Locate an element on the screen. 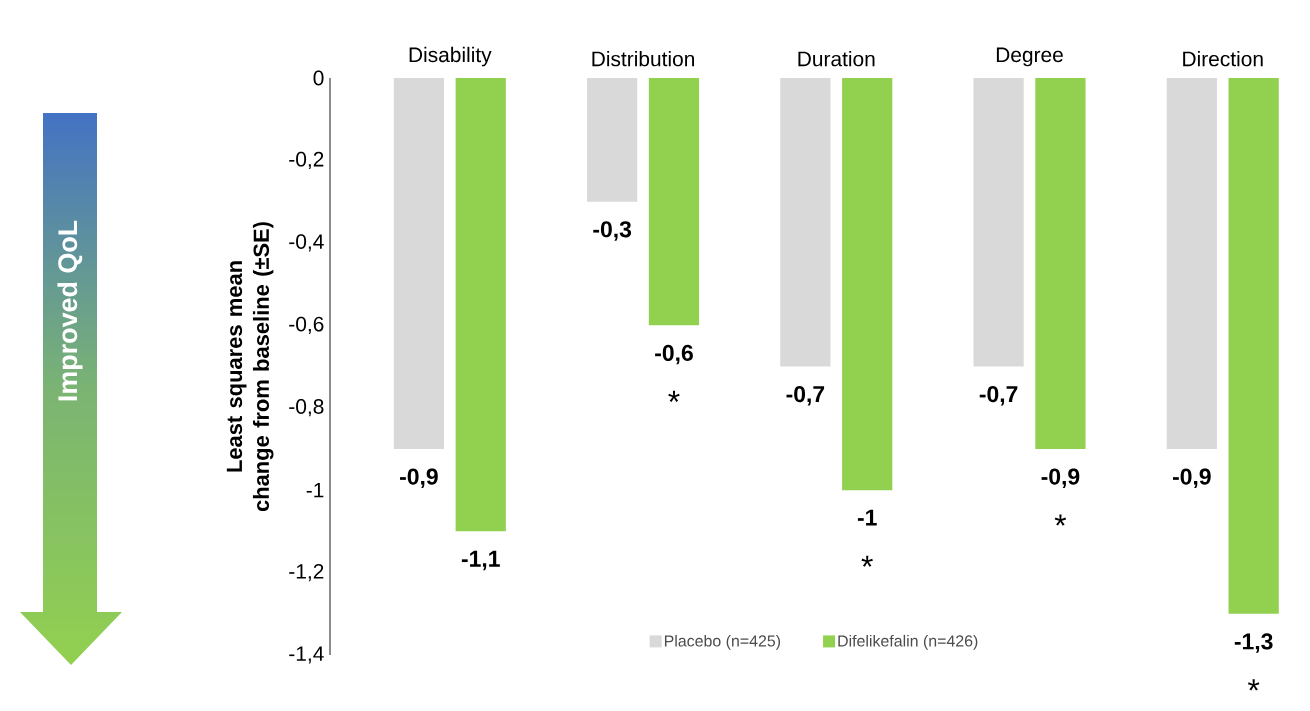 This screenshot has height=711, width=1310. y-tick-label: 0 is located at coordinates (318, 78).